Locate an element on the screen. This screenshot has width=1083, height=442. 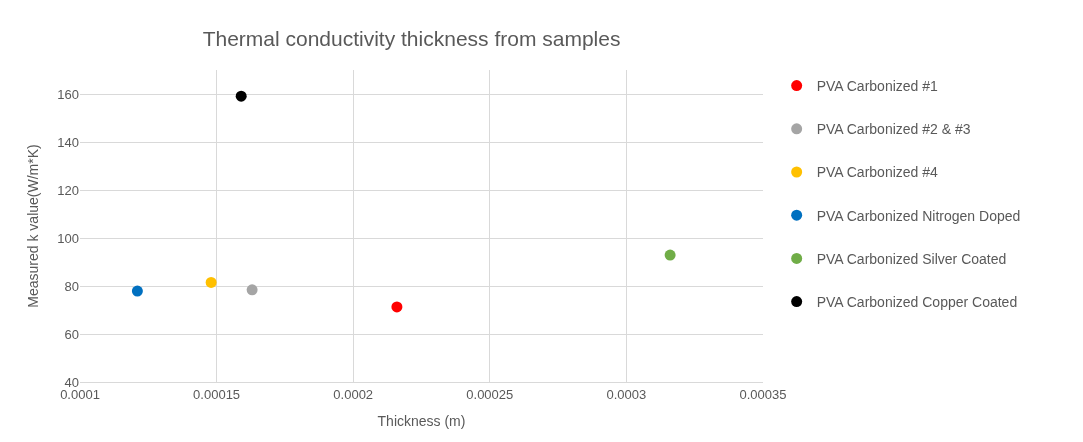
x-tick-label: 0.0003 is located at coordinates (626, 394).